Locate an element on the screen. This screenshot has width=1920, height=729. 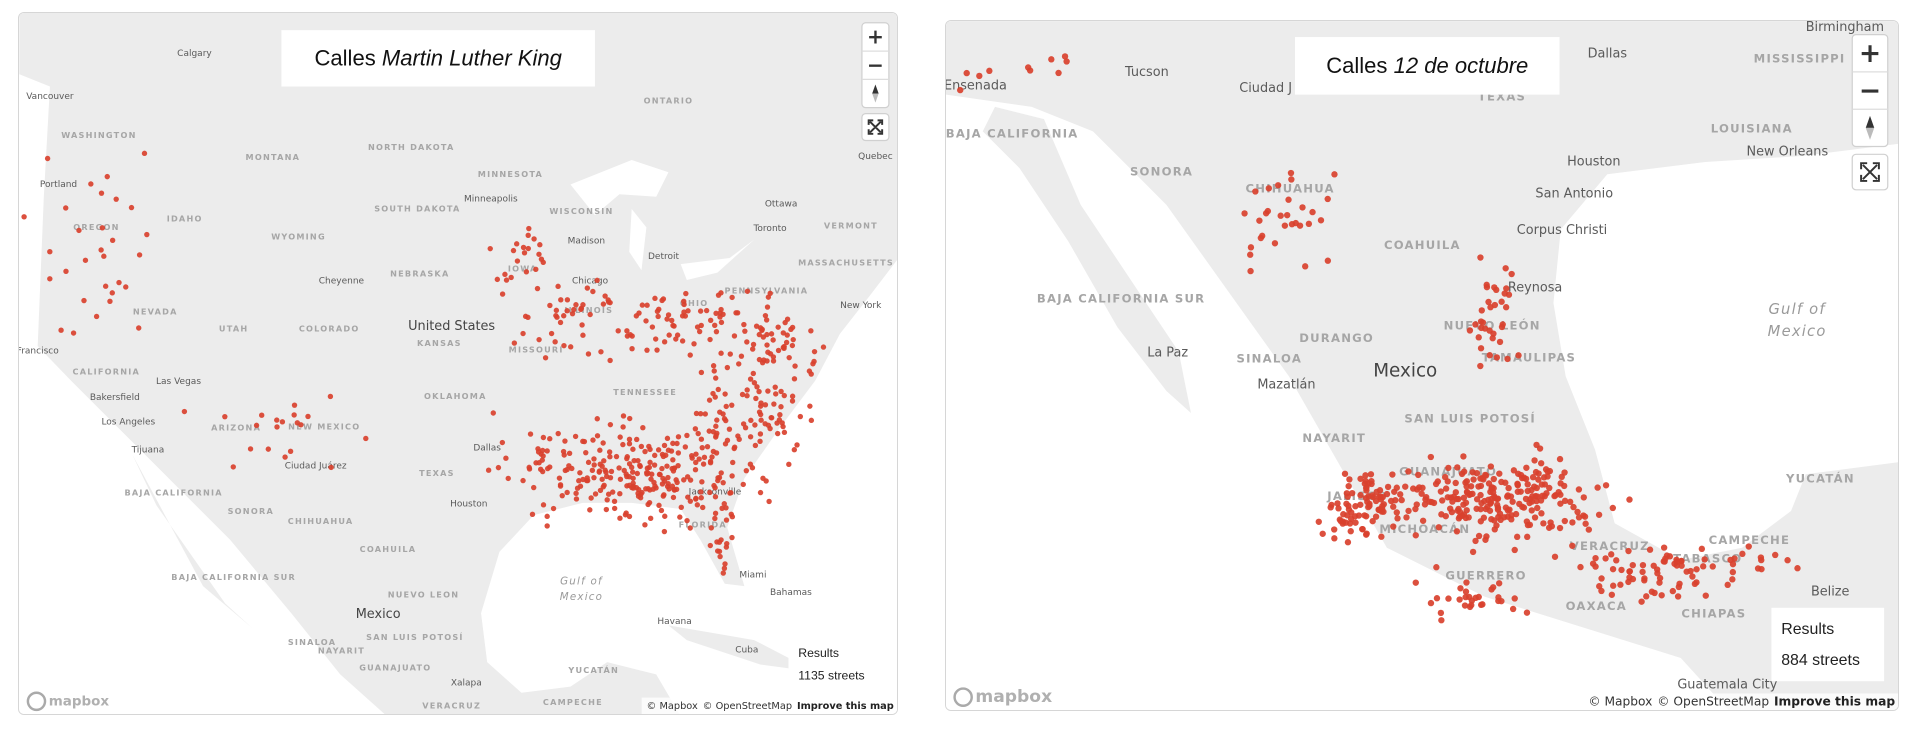
place-label: IDAHO is located at coordinates (185, 218).